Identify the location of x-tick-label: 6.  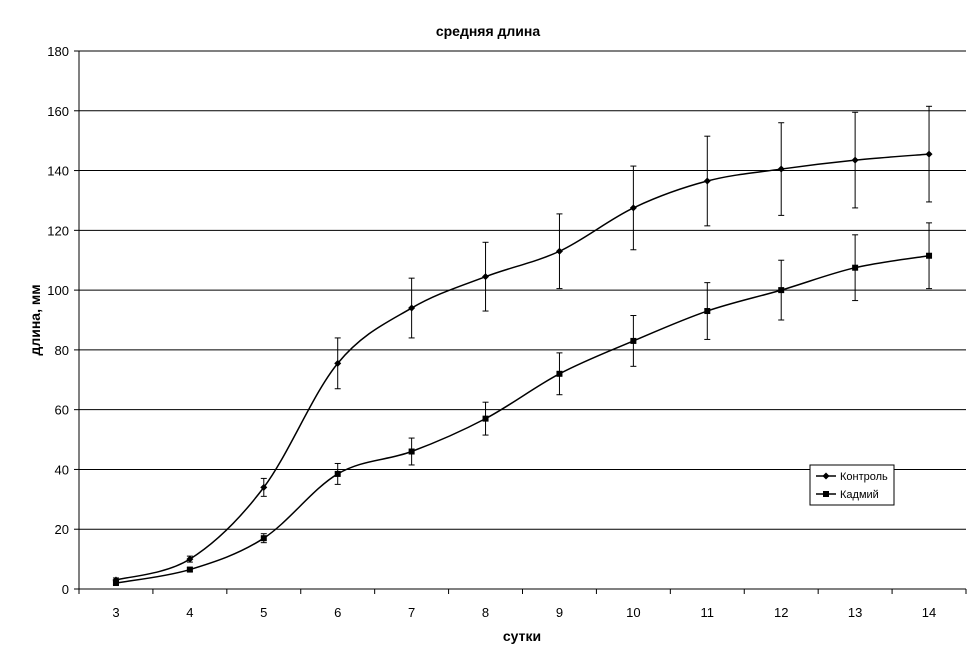
(337, 612).